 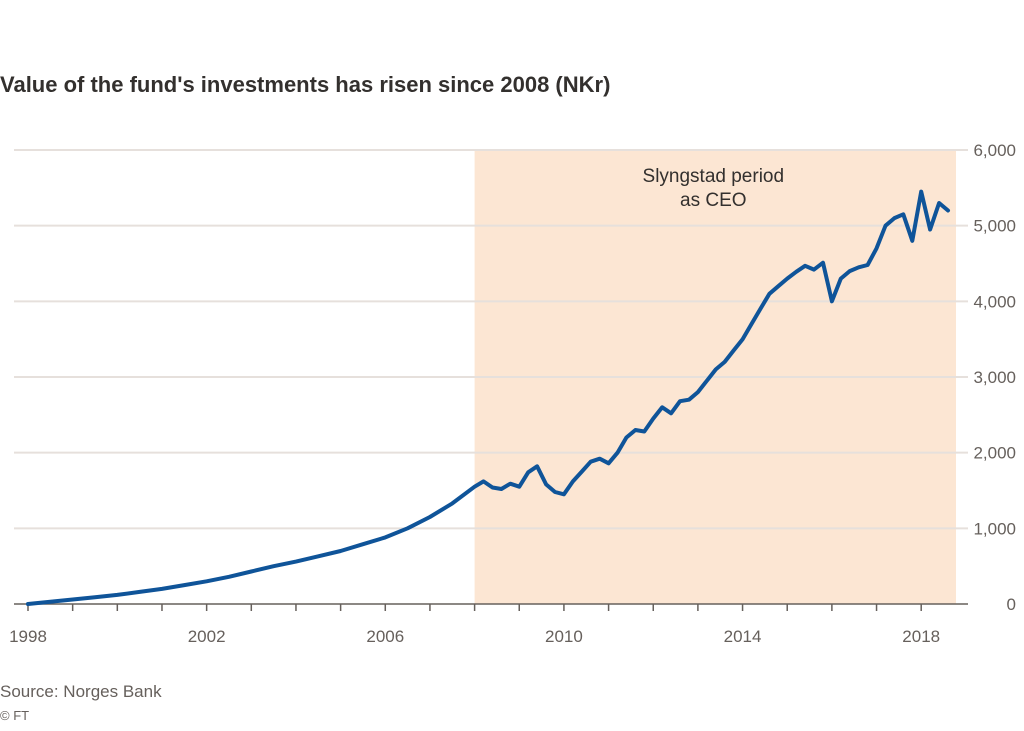 What do you see at coordinates (385, 636) in the screenshot?
I see `x-tick-label: 2006` at bounding box center [385, 636].